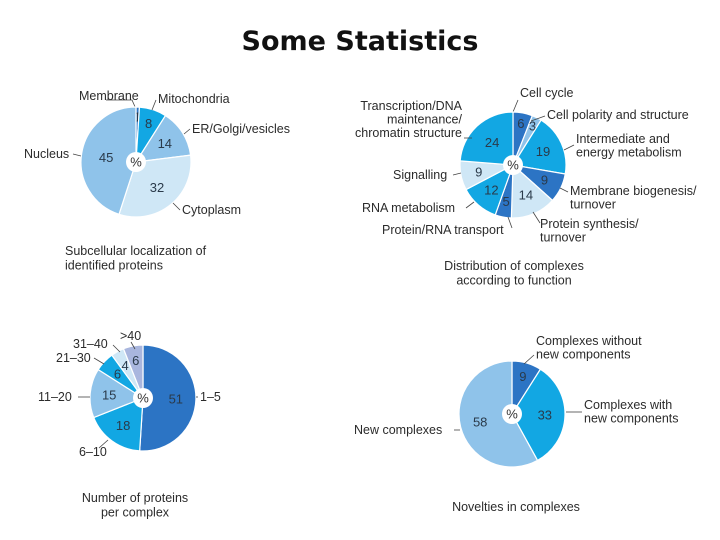 Image resolution: width=720 pixels, height=540 pixels. I want to click on slice-category-label: Protein synthesis/turnover, so click(589, 231).